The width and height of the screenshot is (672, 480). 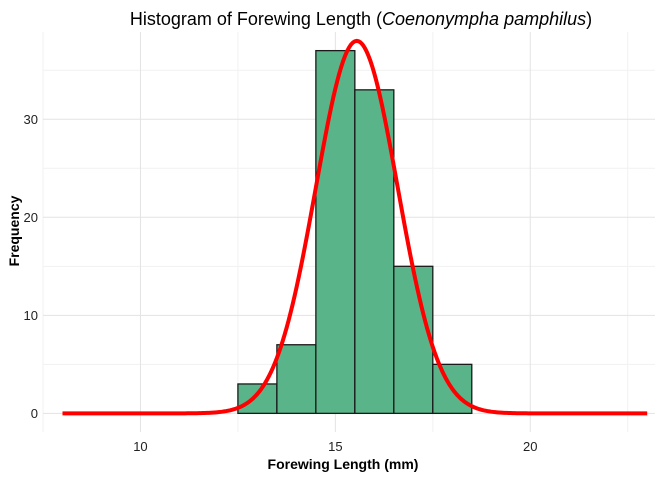 I want to click on y-axis-tick-labels: 0 10 20 30, so click(x=31, y=266).